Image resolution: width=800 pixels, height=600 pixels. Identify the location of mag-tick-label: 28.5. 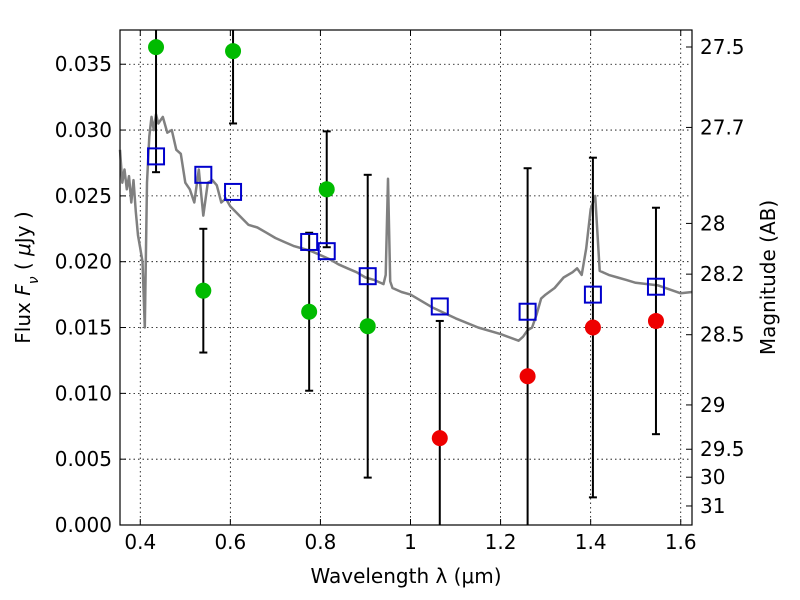
(722, 335).